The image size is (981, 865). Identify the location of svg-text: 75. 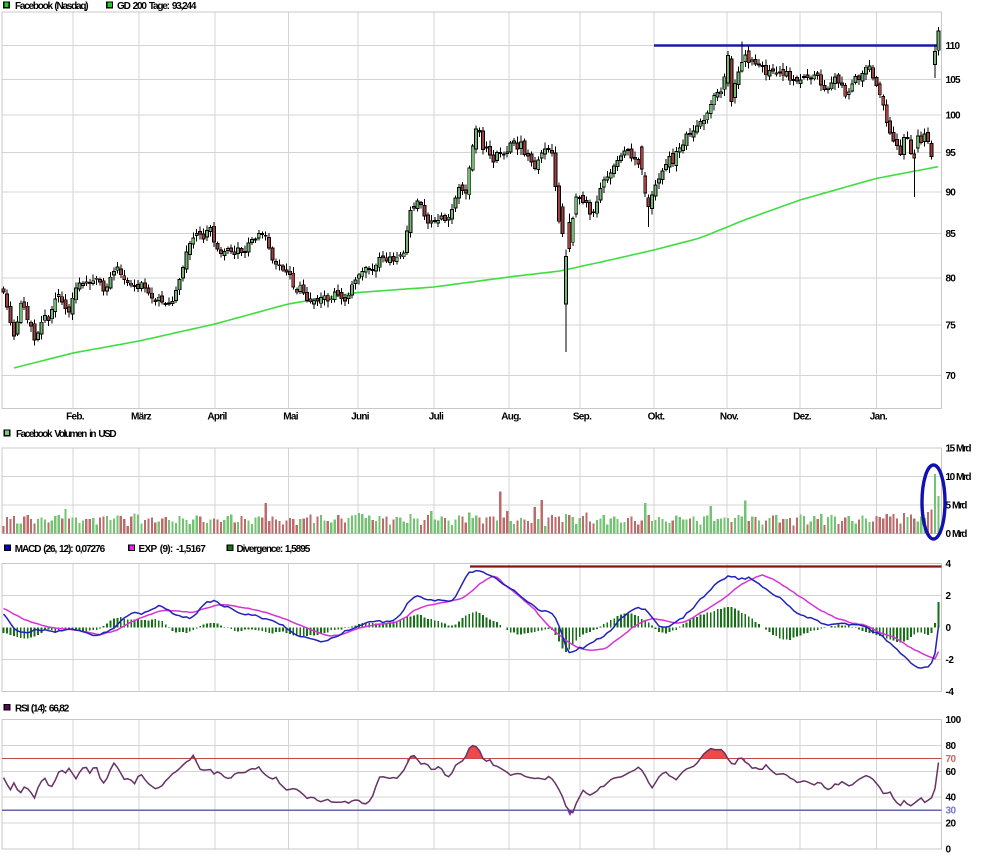
(951, 326).